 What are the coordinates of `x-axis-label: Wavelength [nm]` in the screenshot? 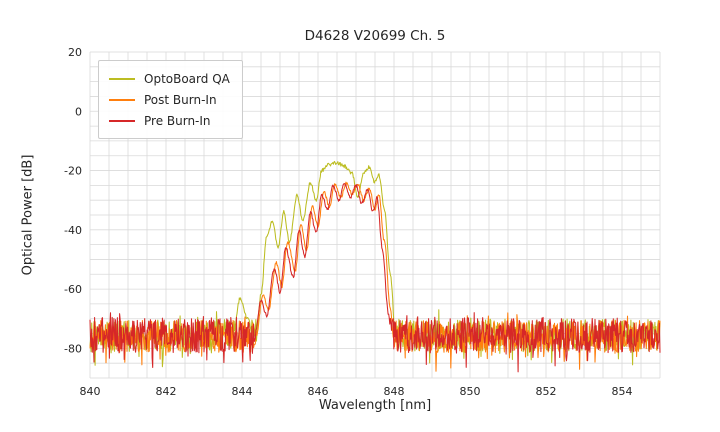 It's located at (375, 405).